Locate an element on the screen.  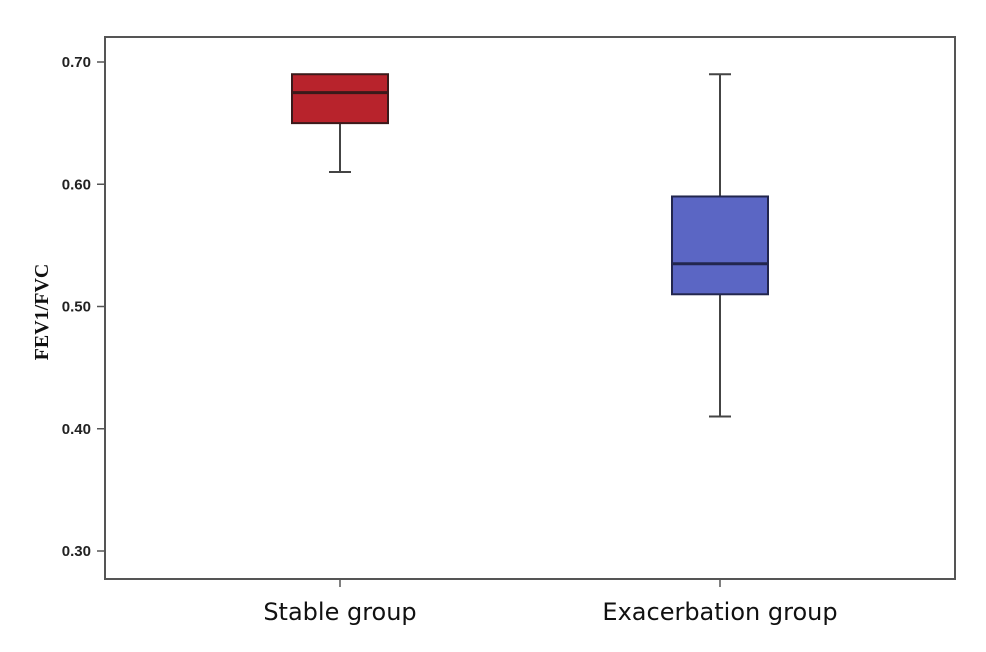
x-axis: Stable group Exacerbation group is located at coordinates (550, 602).